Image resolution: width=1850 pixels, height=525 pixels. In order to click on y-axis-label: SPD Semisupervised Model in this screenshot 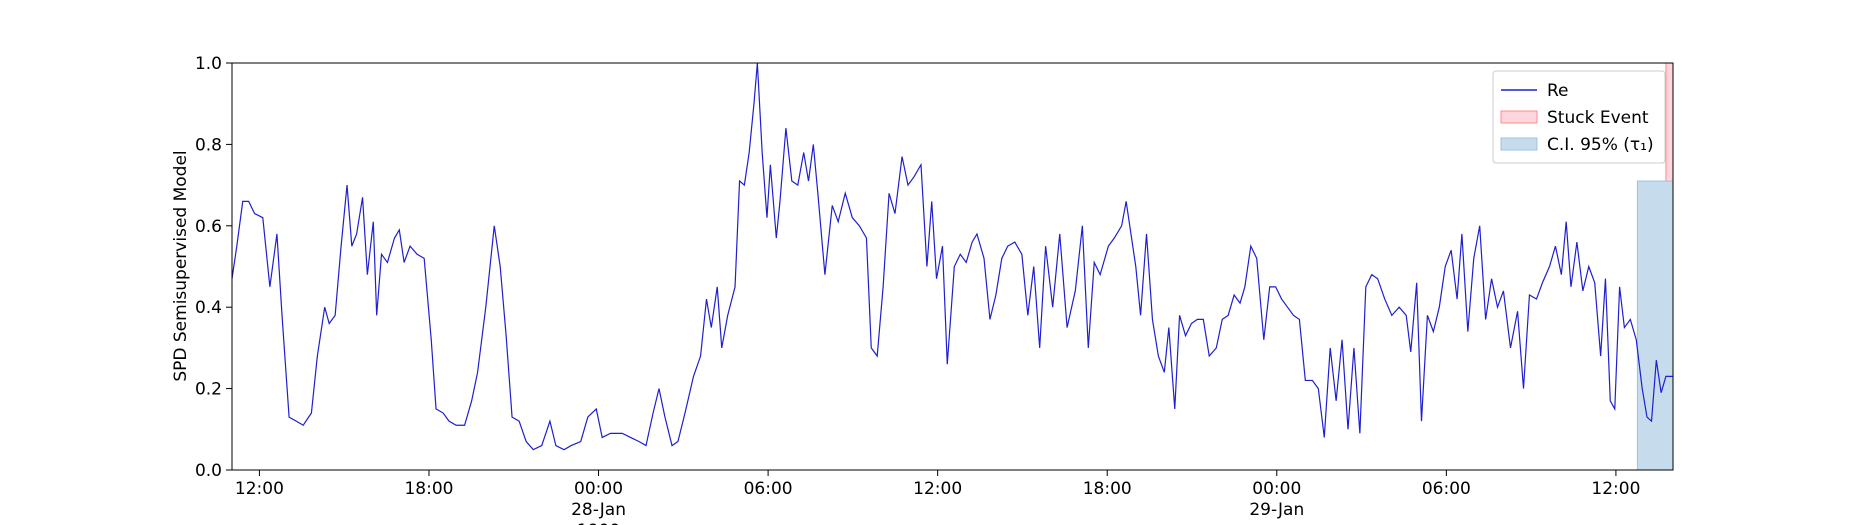, I will do `click(181, 265)`.